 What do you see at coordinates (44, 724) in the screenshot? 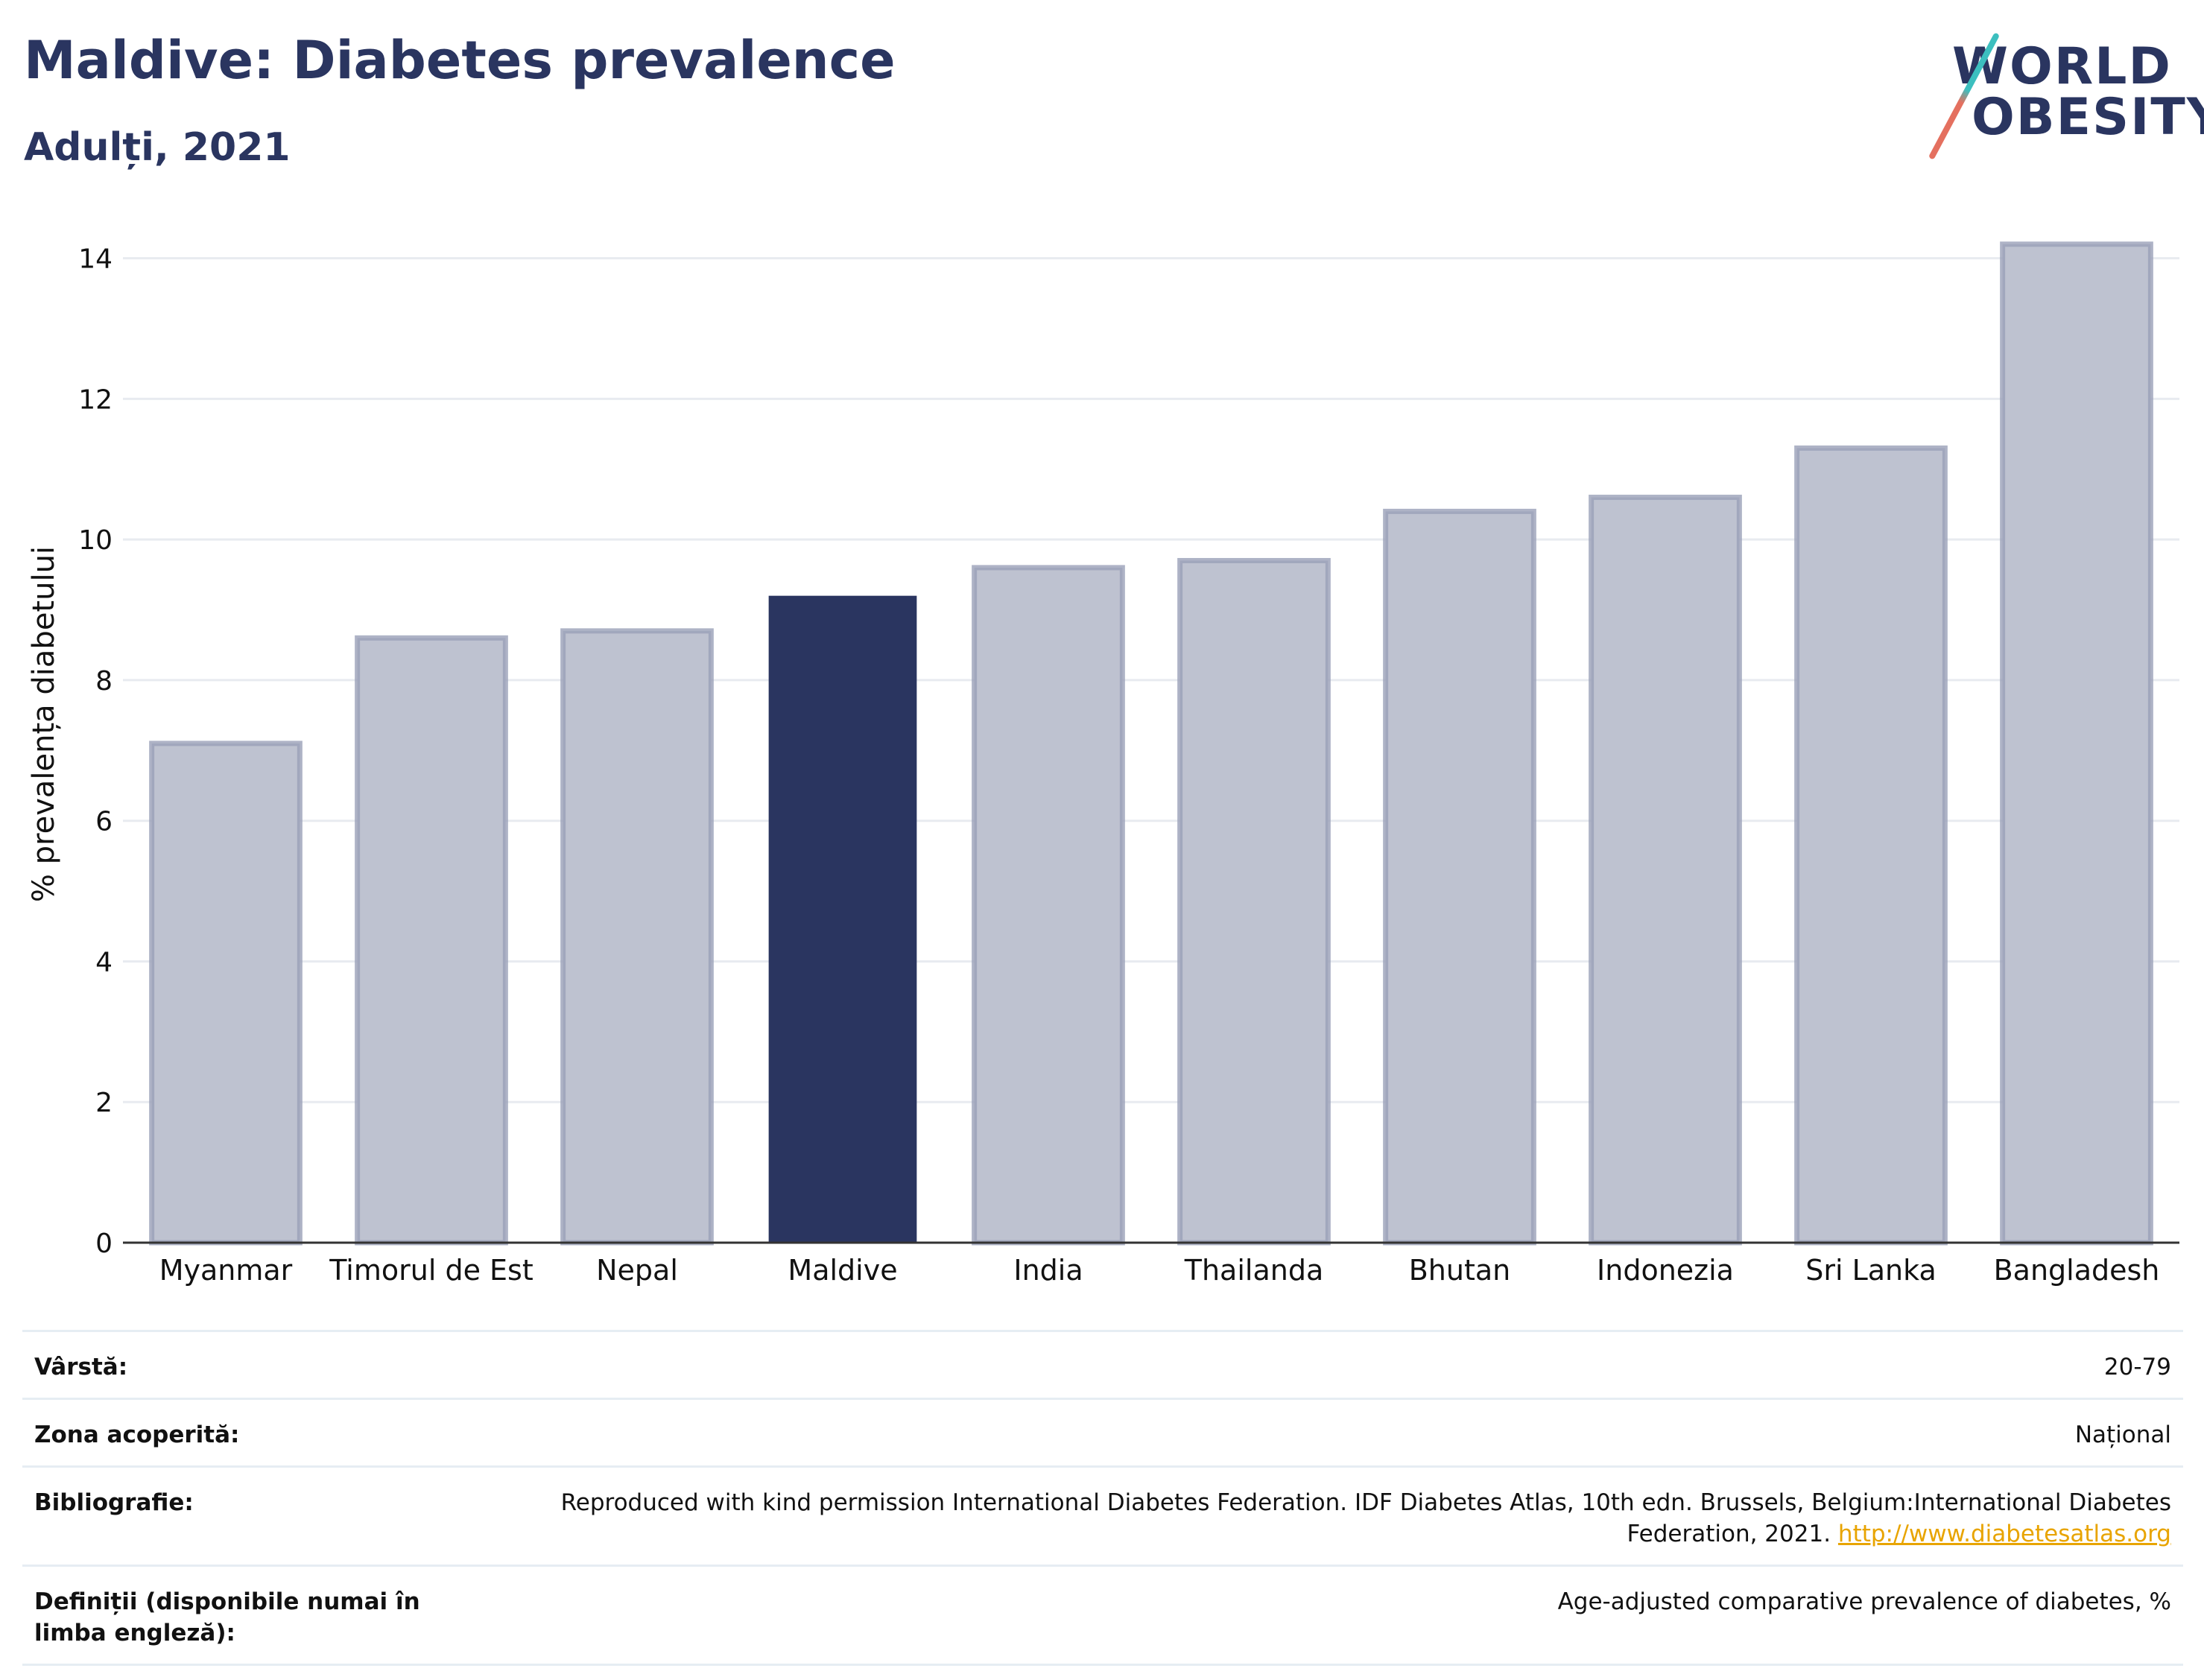
I see `y-axis-label: % prevalența diabetului` at bounding box center [44, 724].